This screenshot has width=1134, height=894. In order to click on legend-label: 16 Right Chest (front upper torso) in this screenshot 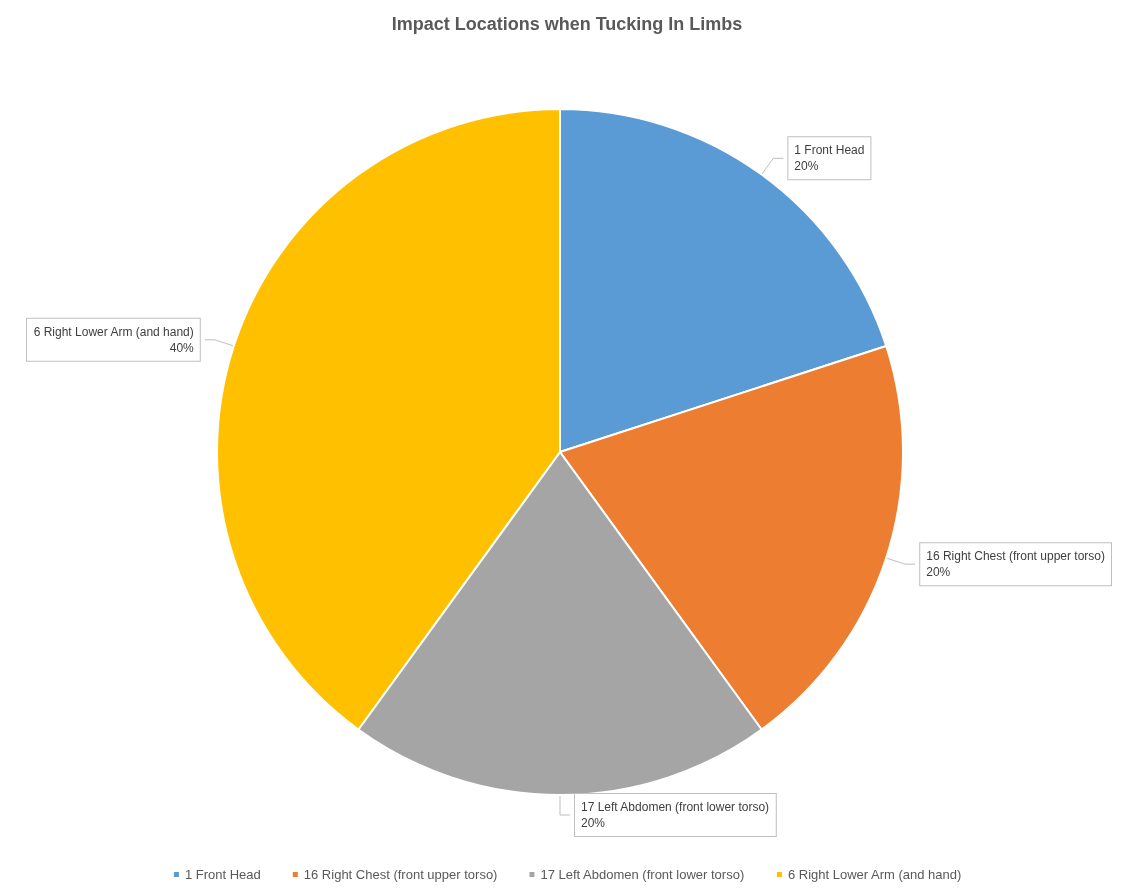, I will do `click(400, 874)`.